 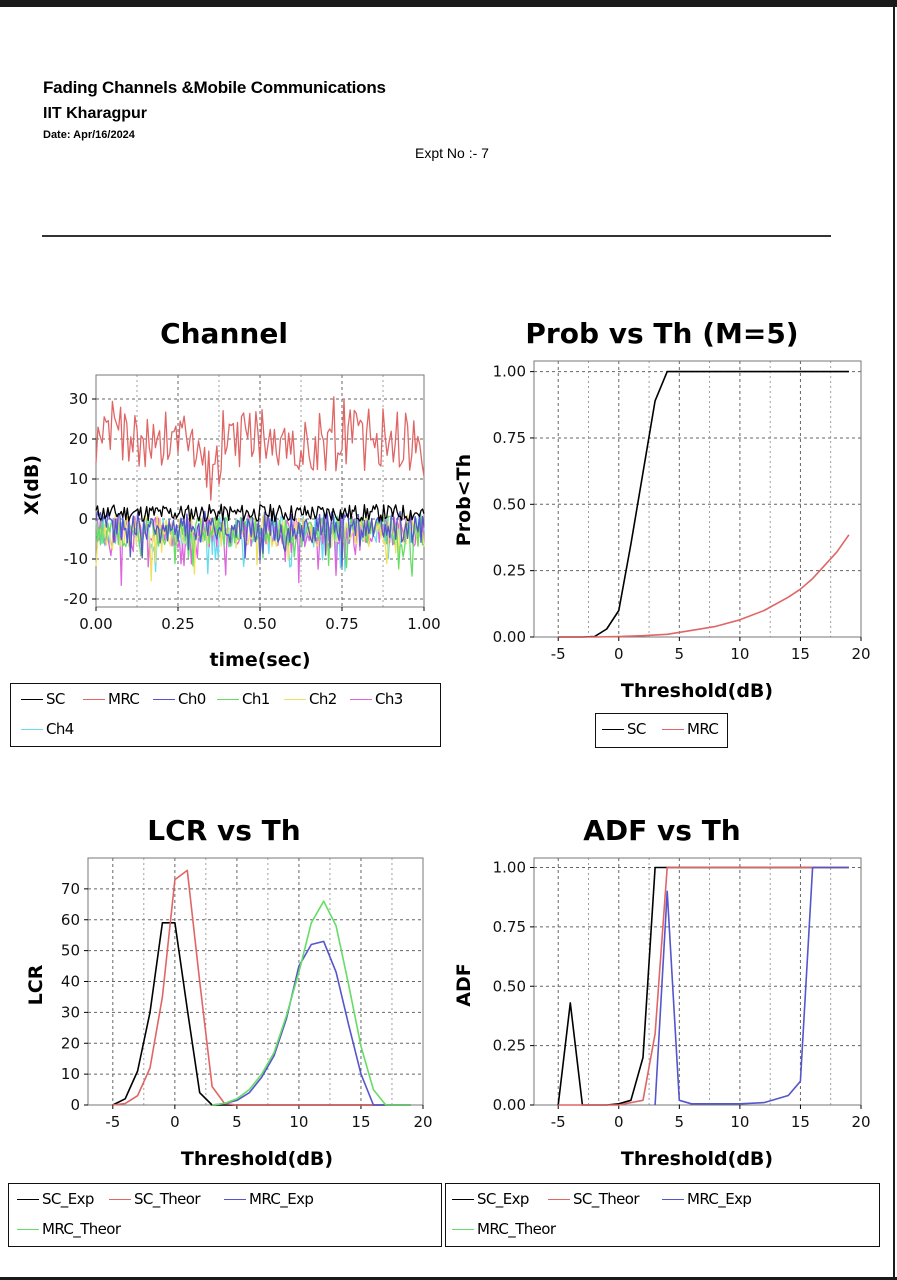 What do you see at coordinates (436, 236) in the screenshot?
I see `header-divider` at bounding box center [436, 236].